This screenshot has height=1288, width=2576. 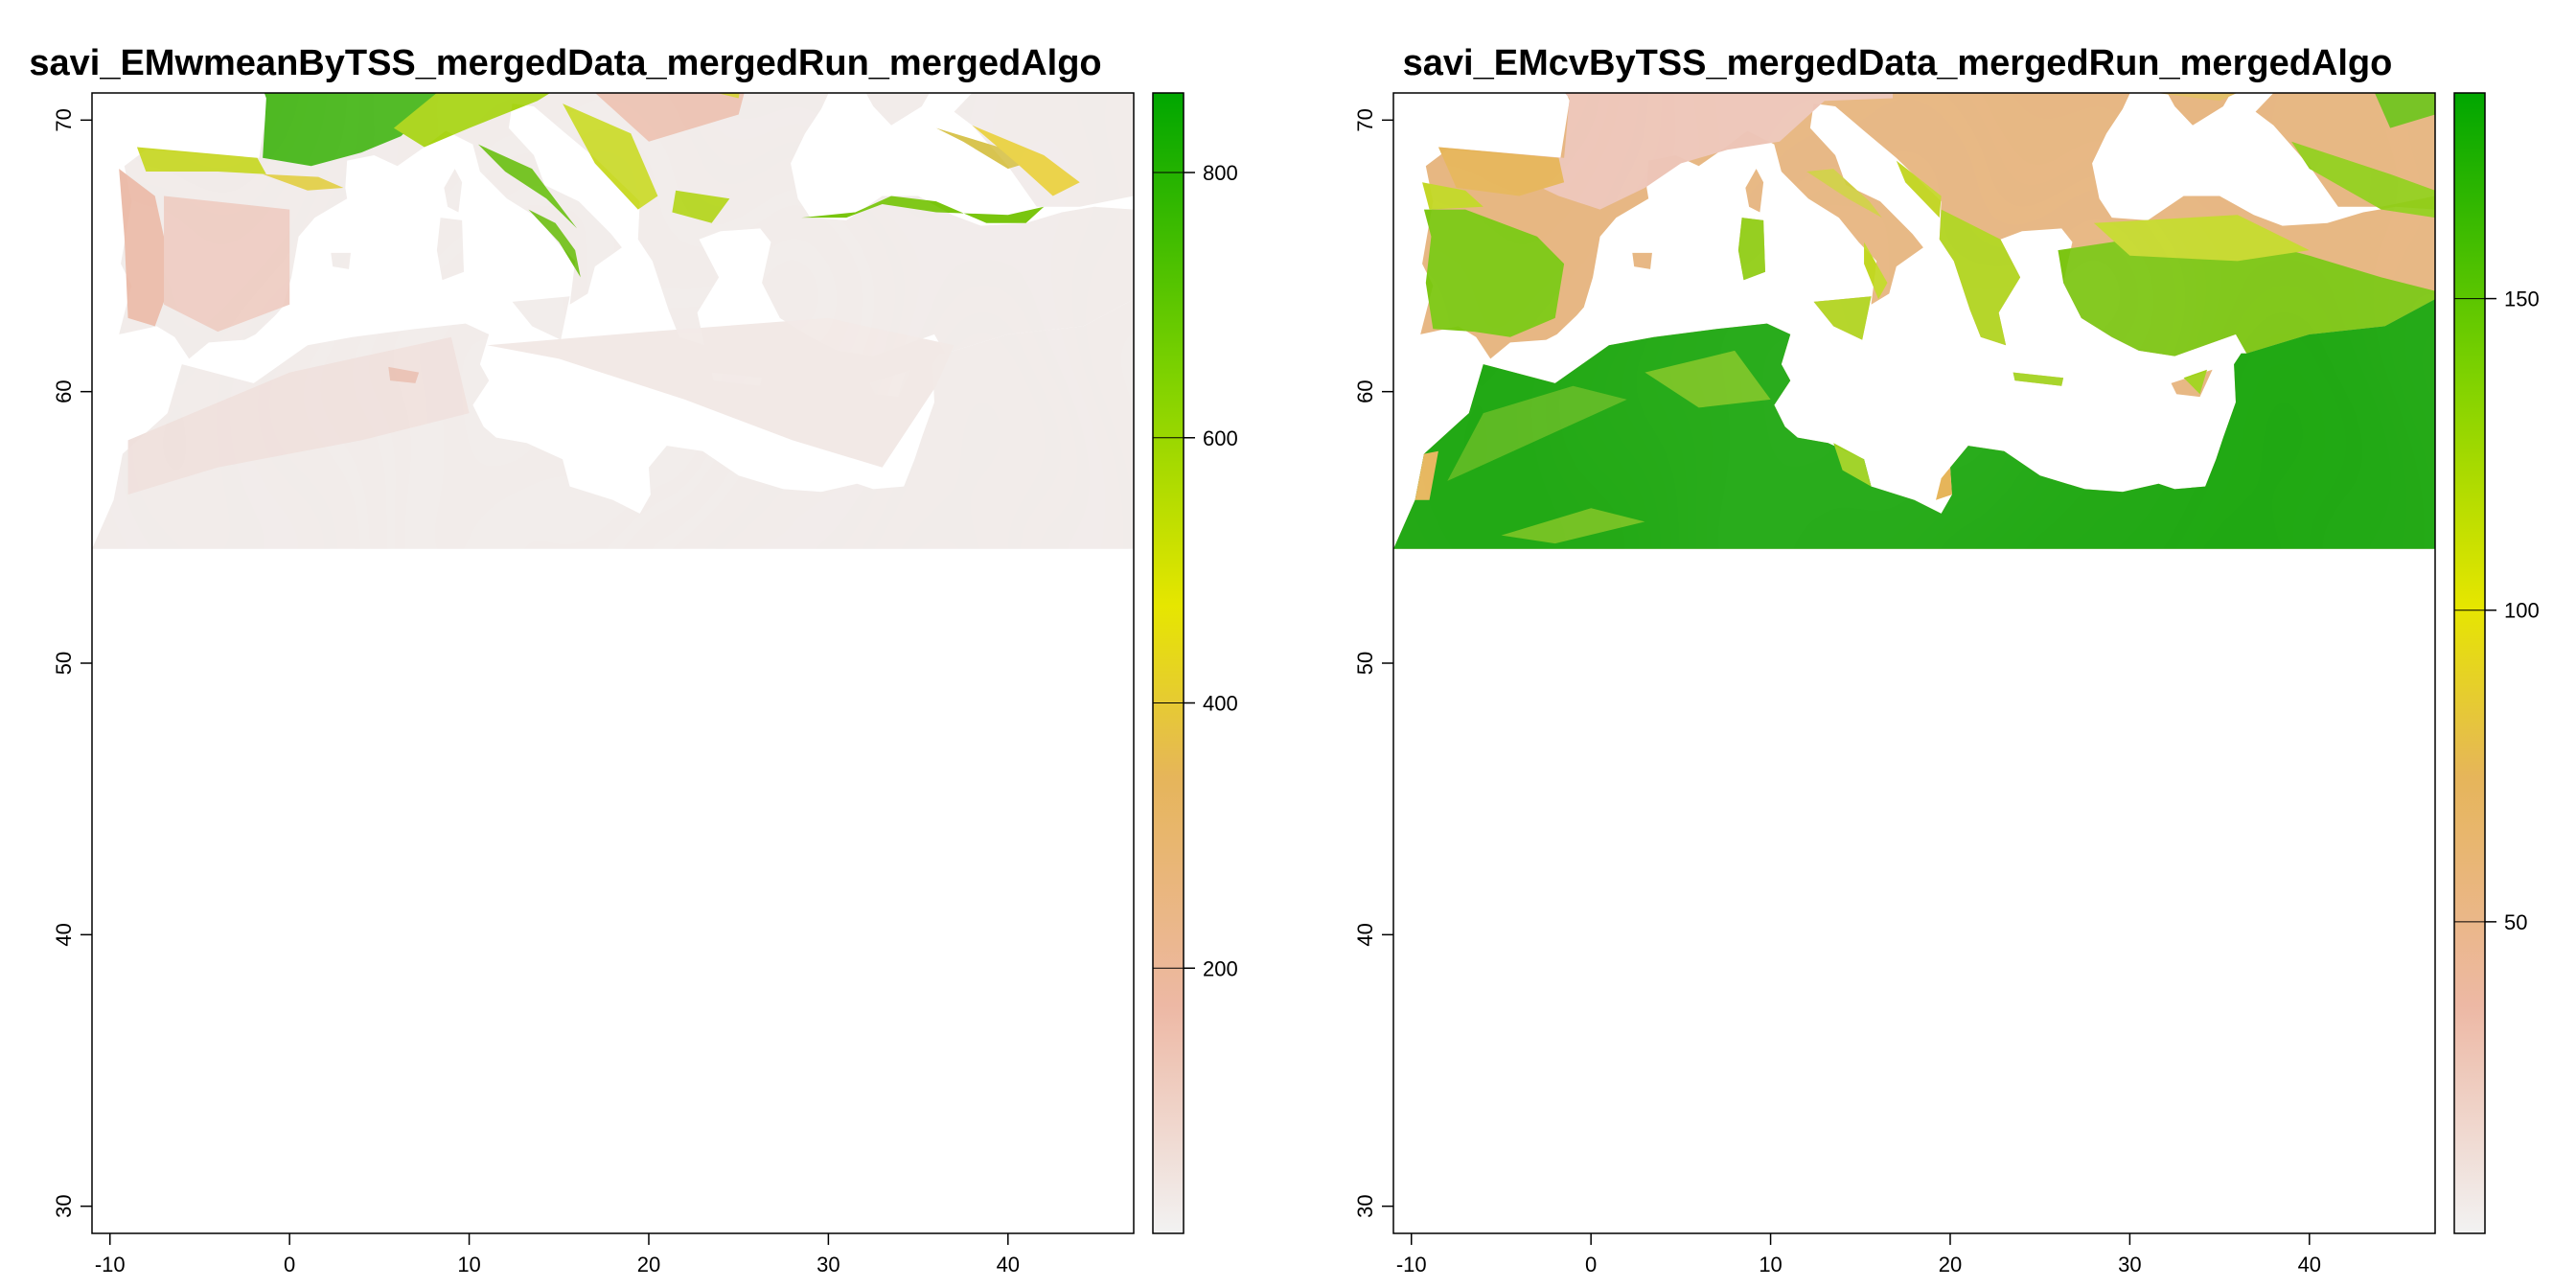 What do you see at coordinates (64, 120) in the screenshot?
I see `mean-y-tick-label: 70` at bounding box center [64, 120].